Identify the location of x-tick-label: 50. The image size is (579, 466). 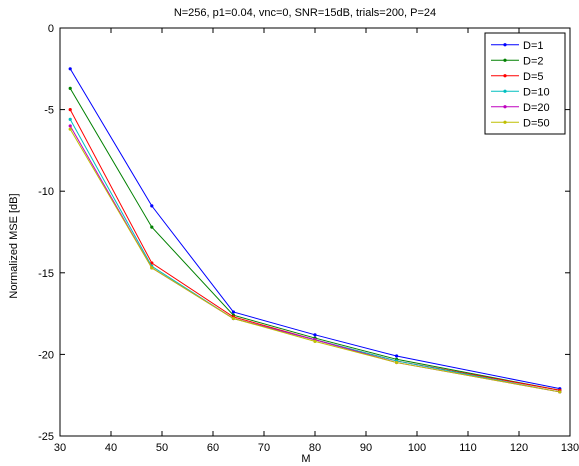
(162, 448).